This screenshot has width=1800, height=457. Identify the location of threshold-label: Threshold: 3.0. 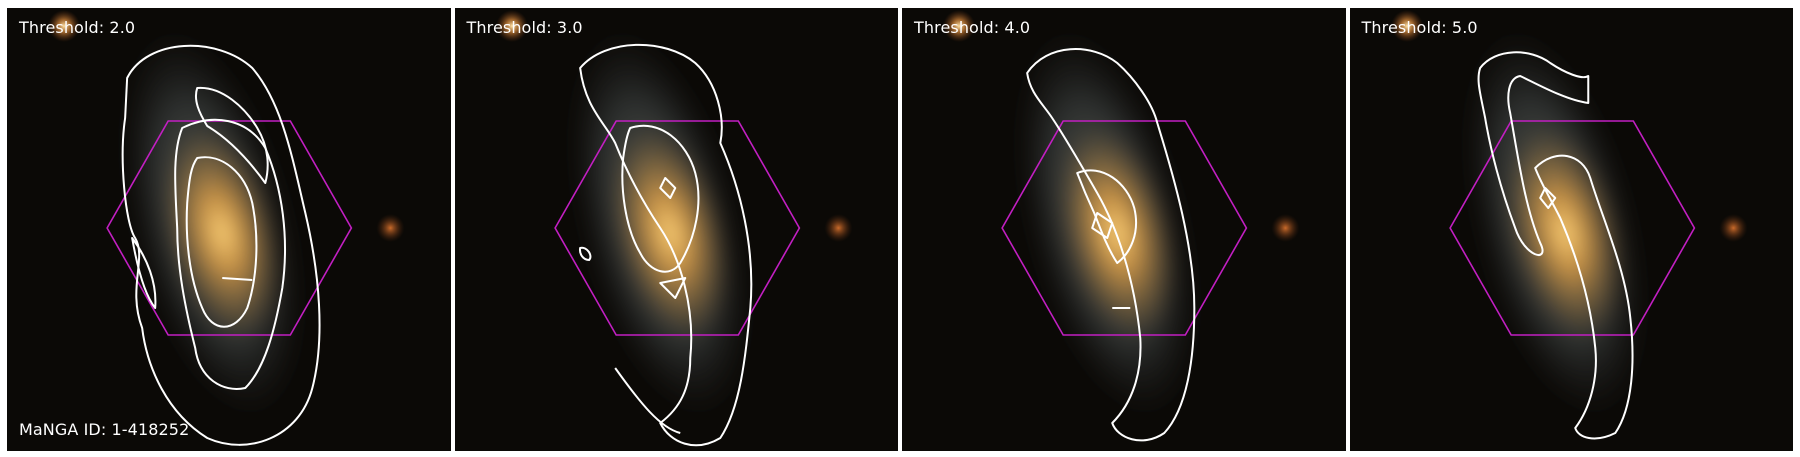
(524, 27).